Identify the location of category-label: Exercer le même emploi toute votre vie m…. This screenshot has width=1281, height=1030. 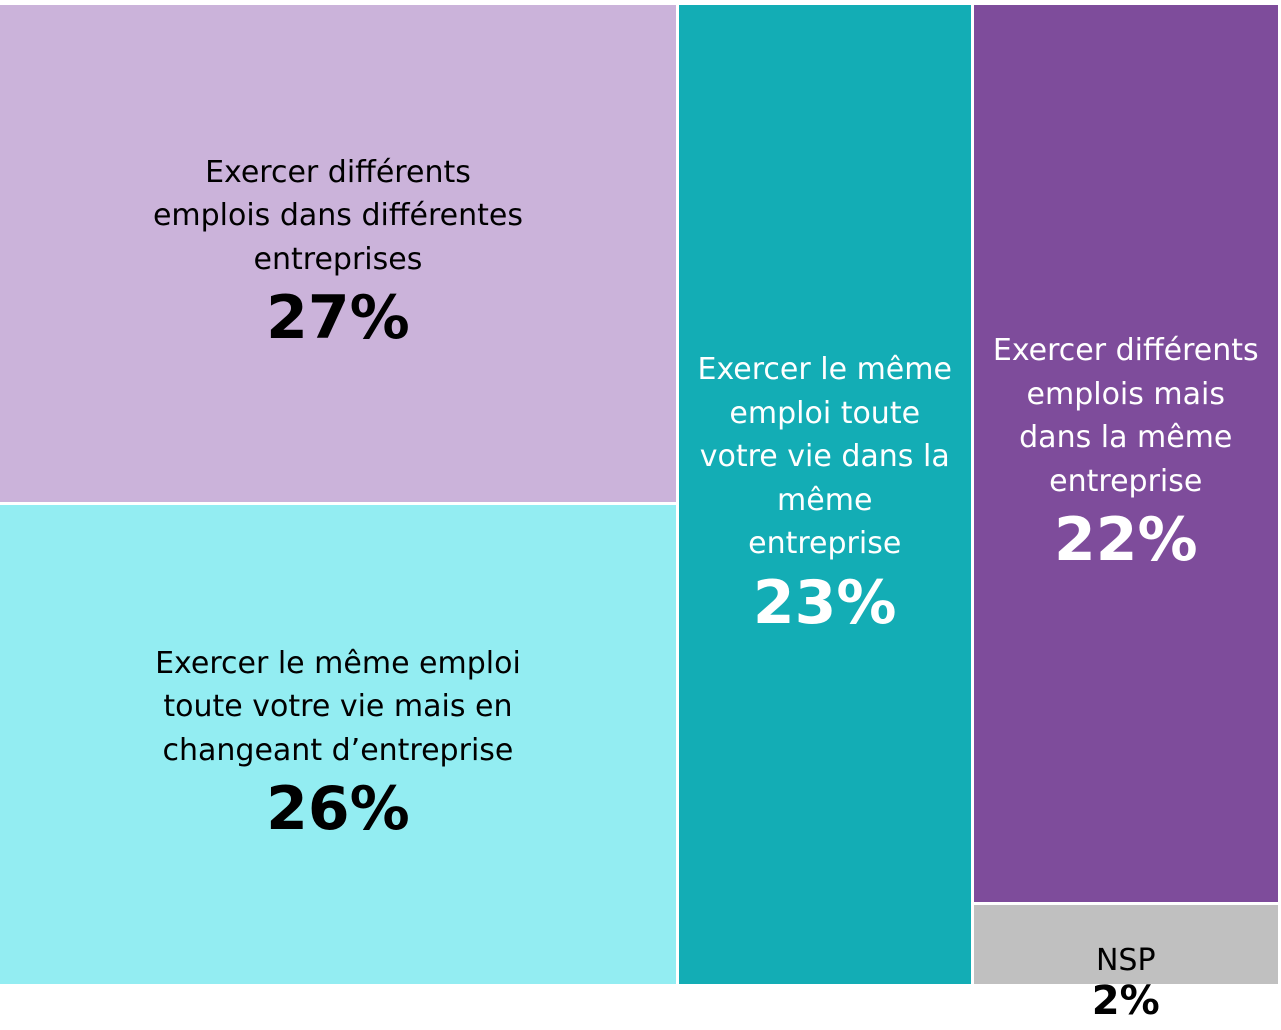
(338, 706).